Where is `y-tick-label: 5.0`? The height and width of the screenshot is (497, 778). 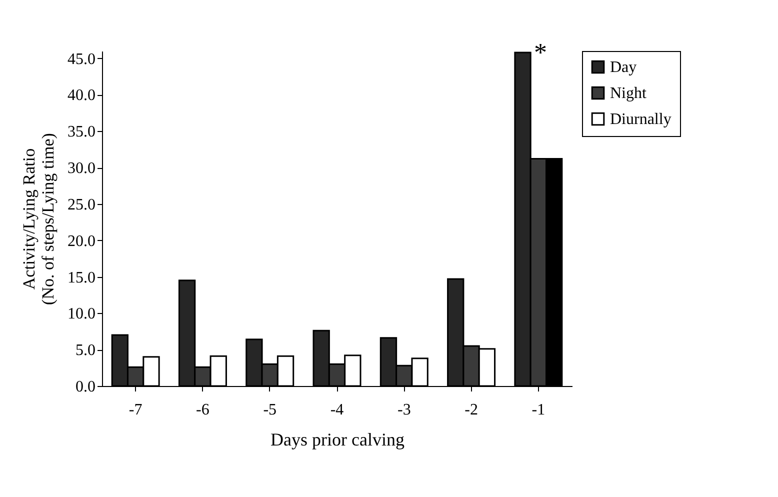 y-tick-label: 5.0 is located at coordinates (86, 351).